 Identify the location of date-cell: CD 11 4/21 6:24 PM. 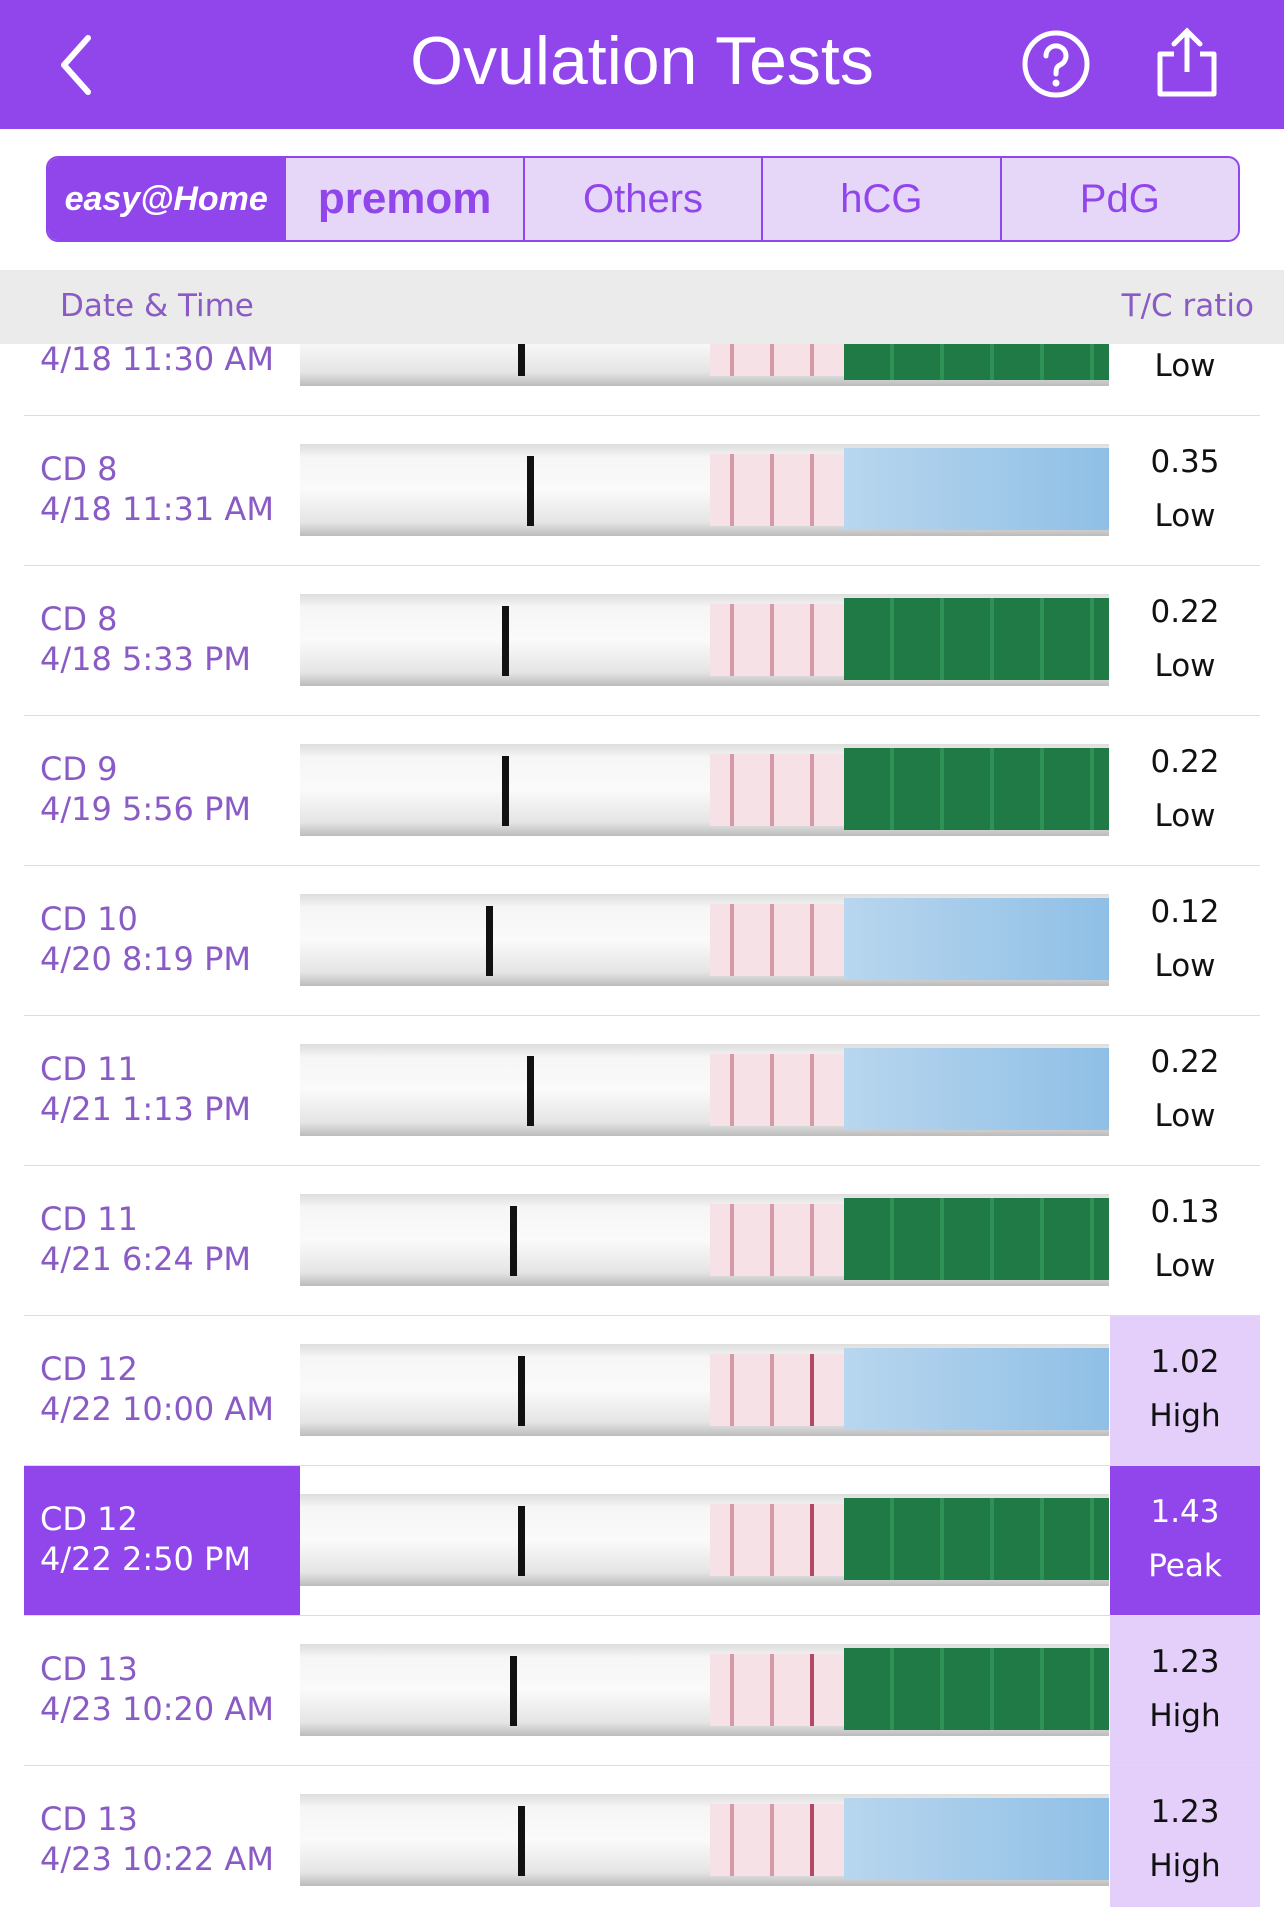
(162, 1240).